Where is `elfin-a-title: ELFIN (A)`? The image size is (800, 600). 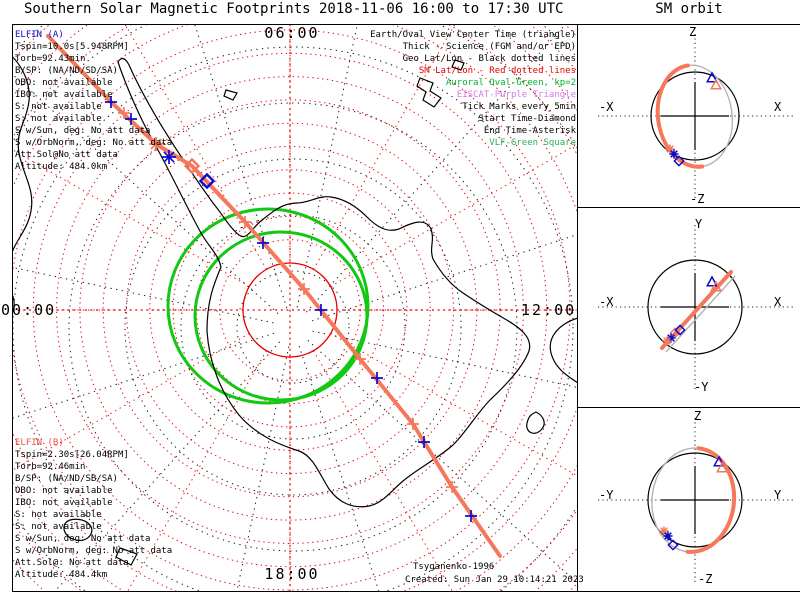
elfin-a-title: ELFIN (A) is located at coordinates (39, 35).